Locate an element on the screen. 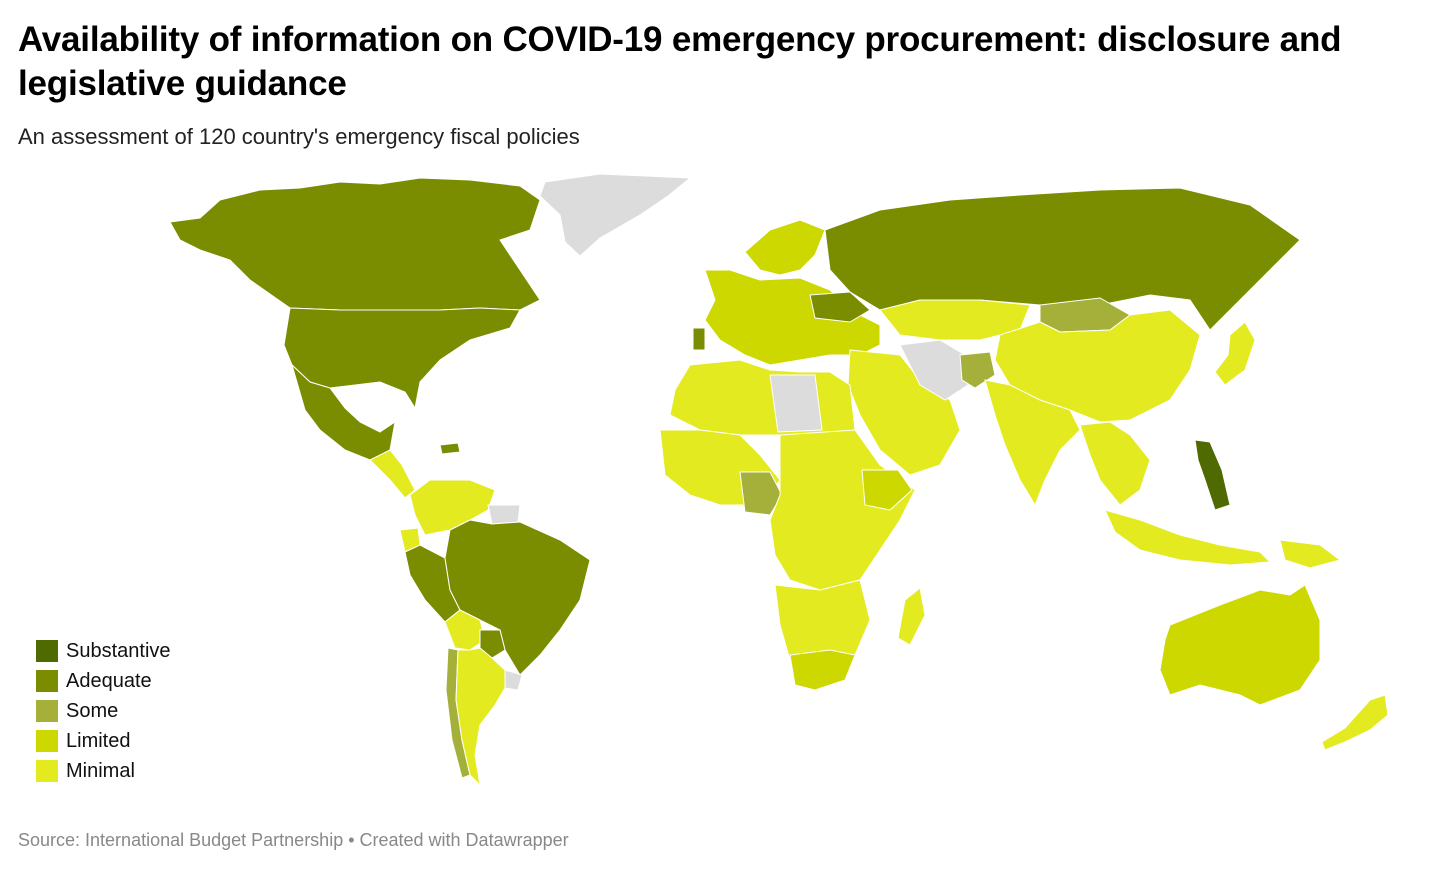 Image resolution: width=1456 pixels, height=872 pixels. region-ethiopia is located at coordinates (887, 490).